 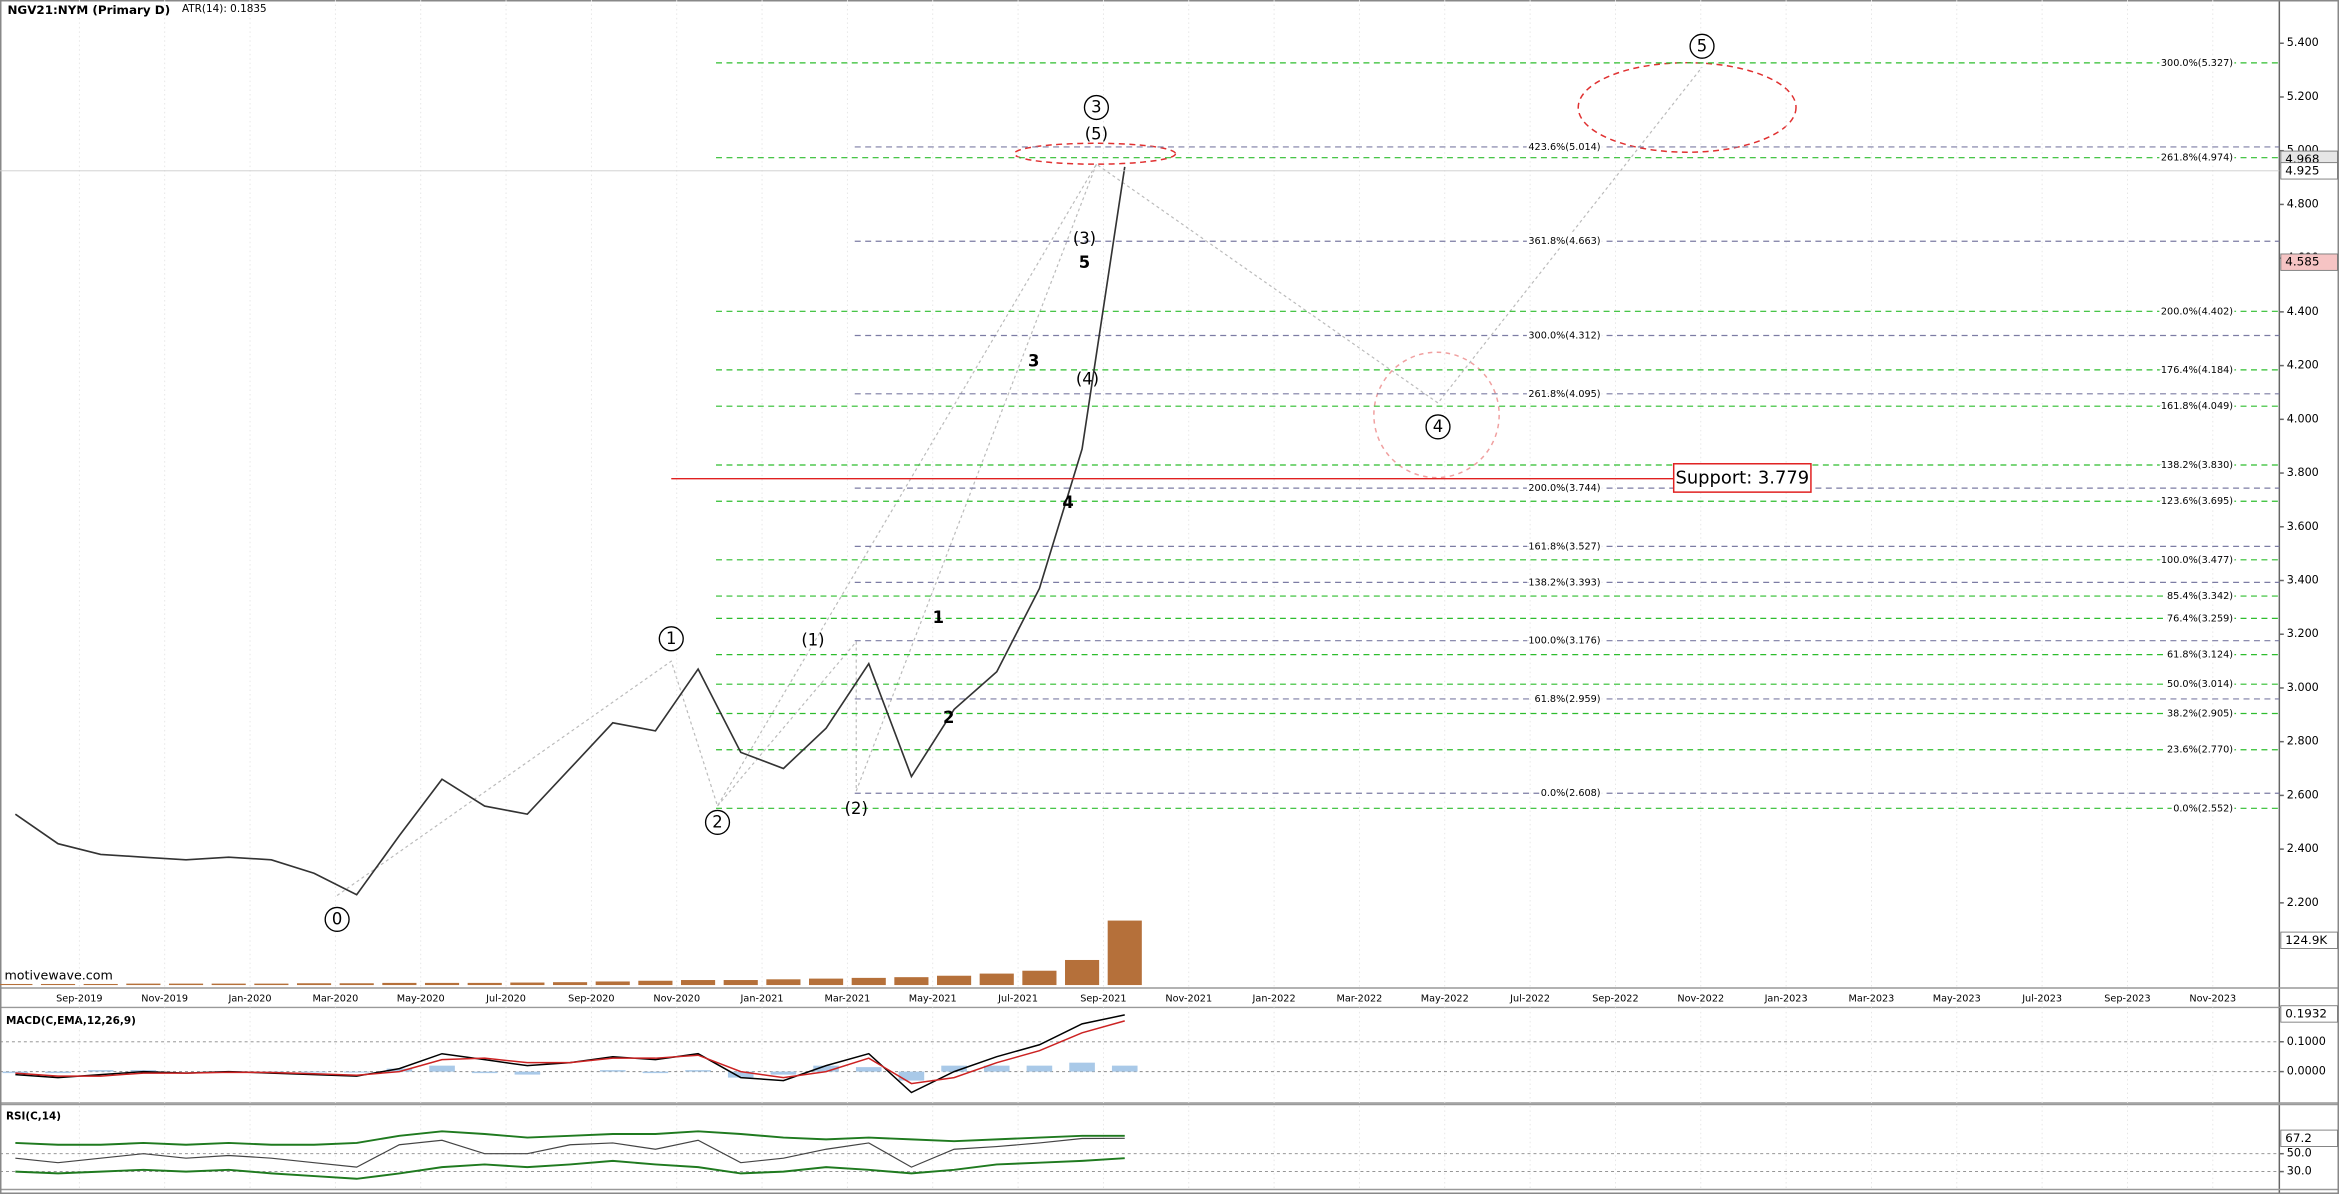 What do you see at coordinates (79, 998) in the screenshot?
I see `x-tick-label: Sep-2019` at bounding box center [79, 998].